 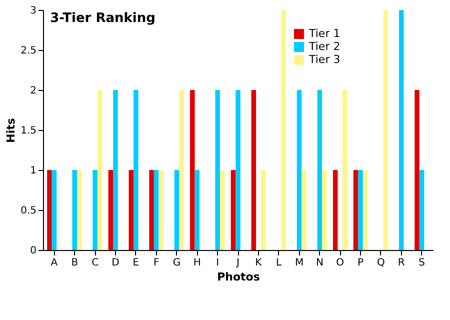 What do you see at coordinates (380, 263) in the screenshot?
I see `x-tick-label: Q` at bounding box center [380, 263].